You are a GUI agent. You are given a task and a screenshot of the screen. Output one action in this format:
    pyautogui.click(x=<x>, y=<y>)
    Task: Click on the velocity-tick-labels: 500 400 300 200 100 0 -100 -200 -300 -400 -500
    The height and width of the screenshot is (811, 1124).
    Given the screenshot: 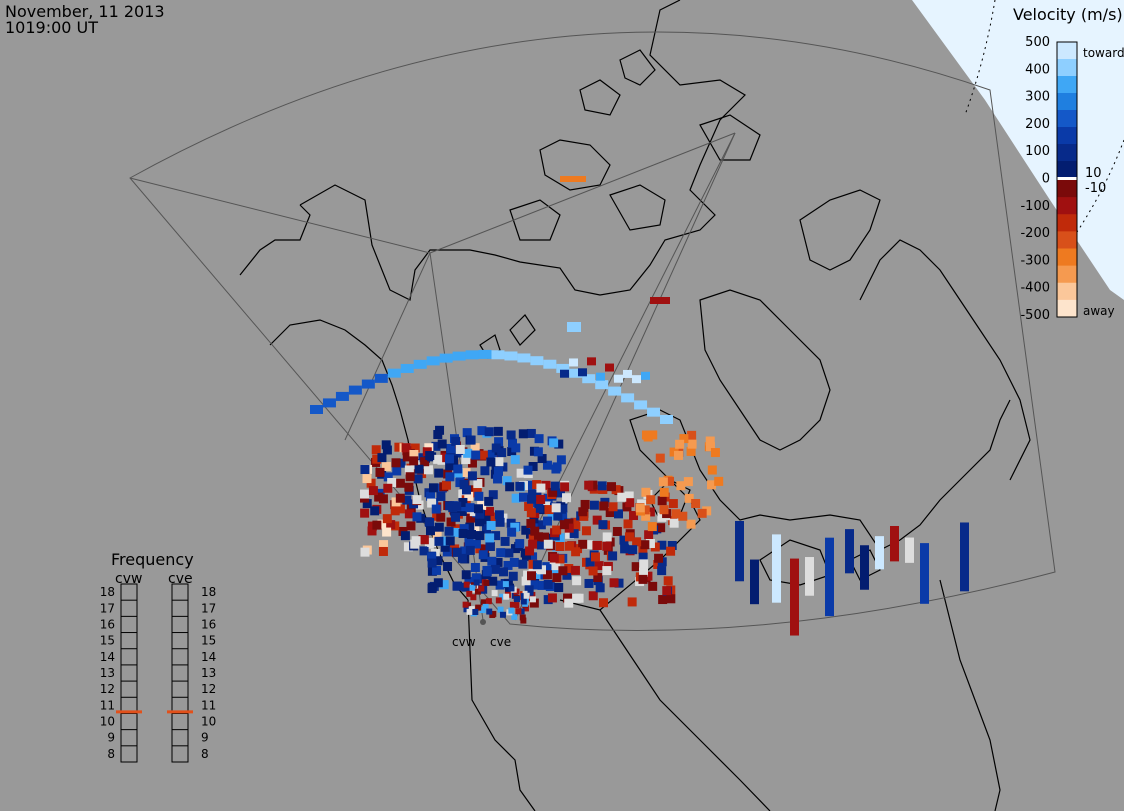 What is the action you would take?
    pyautogui.click(x=1035, y=179)
    